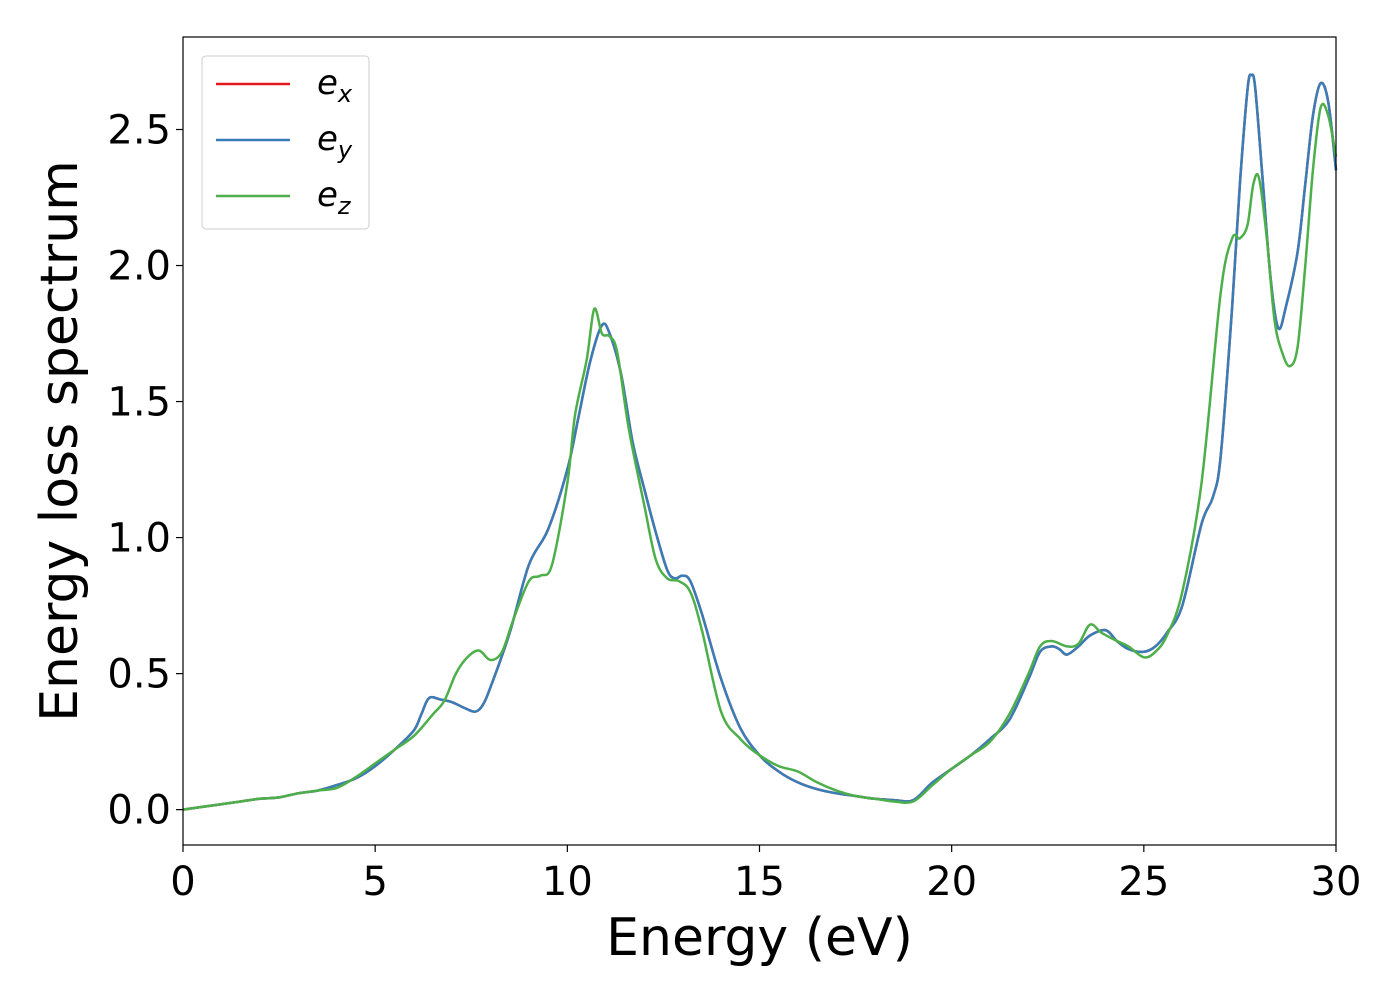  I want to click on y-axis-label: Energy loss spectrum, so click(60, 441).